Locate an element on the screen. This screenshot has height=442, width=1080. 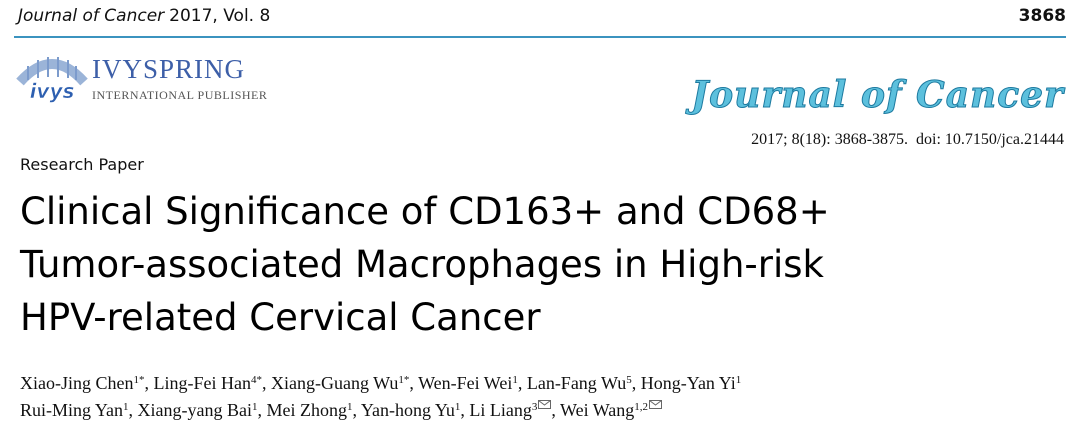
affiliation: 4* is located at coordinates (256, 380).